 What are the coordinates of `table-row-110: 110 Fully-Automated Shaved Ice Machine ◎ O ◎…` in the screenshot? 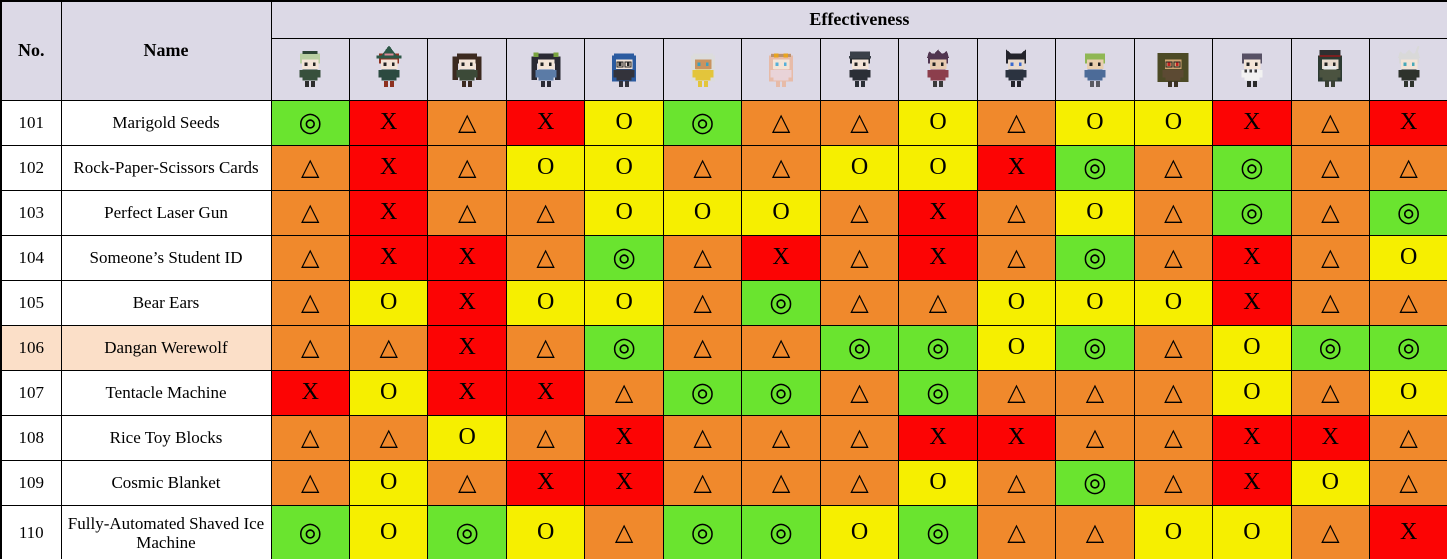 It's located at (723, 531).